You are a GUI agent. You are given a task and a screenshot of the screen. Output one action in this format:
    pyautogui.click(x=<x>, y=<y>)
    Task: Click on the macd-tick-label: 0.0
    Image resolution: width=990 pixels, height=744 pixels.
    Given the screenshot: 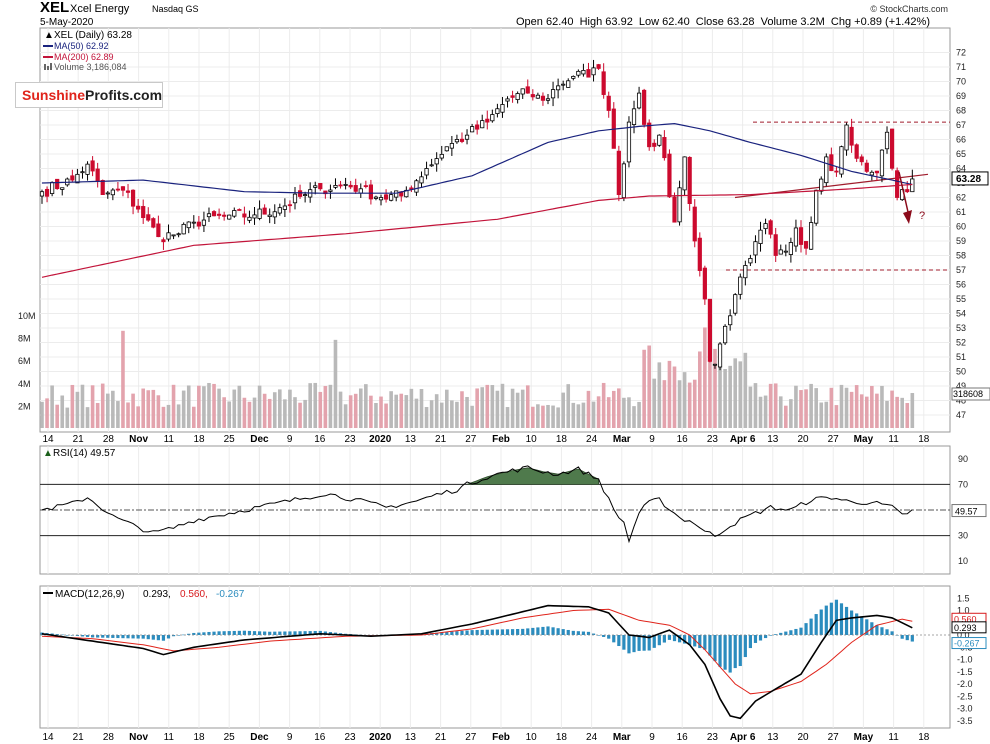 What is the action you would take?
    pyautogui.click(x=963, y=635)
    